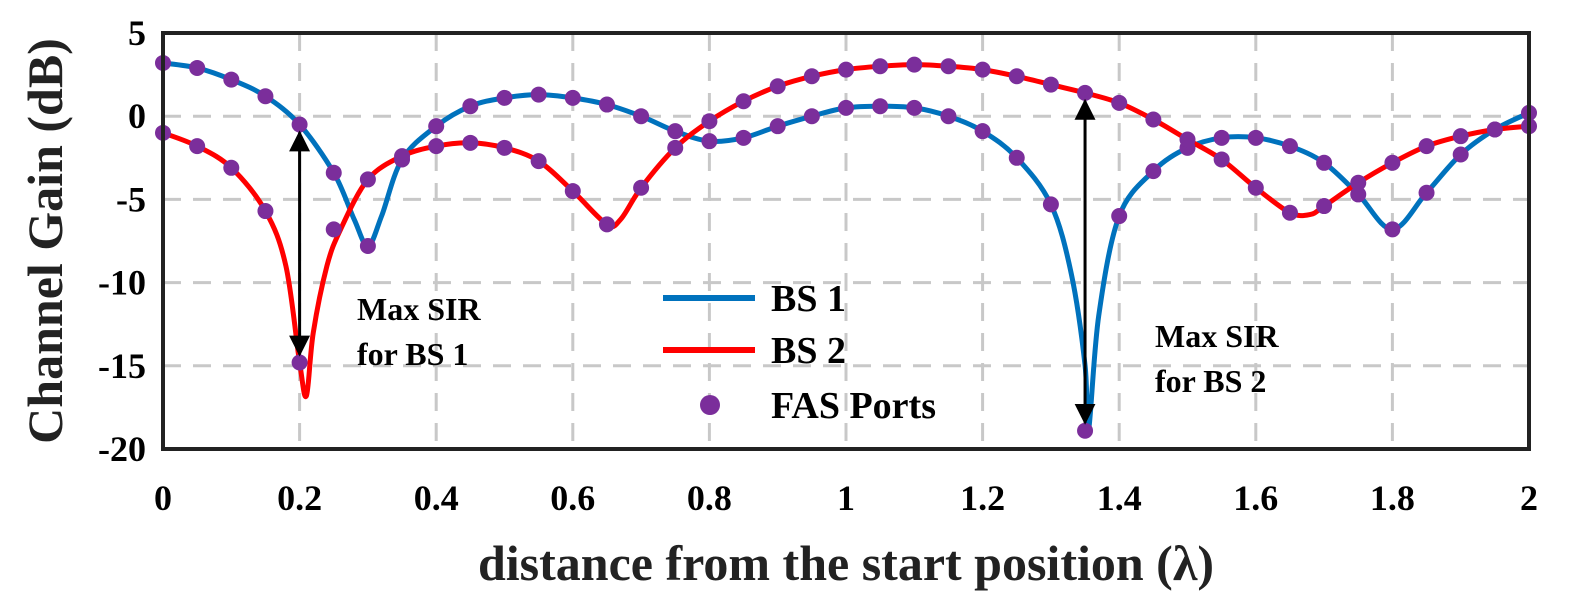 The height and width of the screenshot is (595, 1577). What do you see at coordinates (131, 199) in the screenshot?
I see `y-tick-label: -5` at bounding box center [131, 199].